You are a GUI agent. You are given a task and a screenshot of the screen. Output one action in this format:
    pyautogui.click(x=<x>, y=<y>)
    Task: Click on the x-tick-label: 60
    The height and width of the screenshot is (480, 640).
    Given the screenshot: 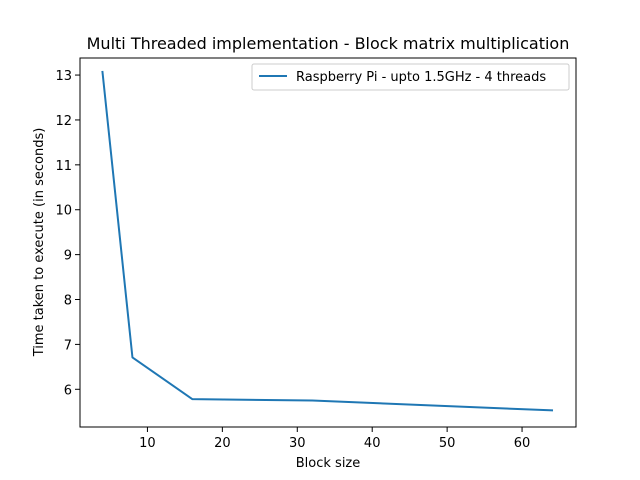 What is the action you would take?
    pyautogui.click(x=522, y=443)
    